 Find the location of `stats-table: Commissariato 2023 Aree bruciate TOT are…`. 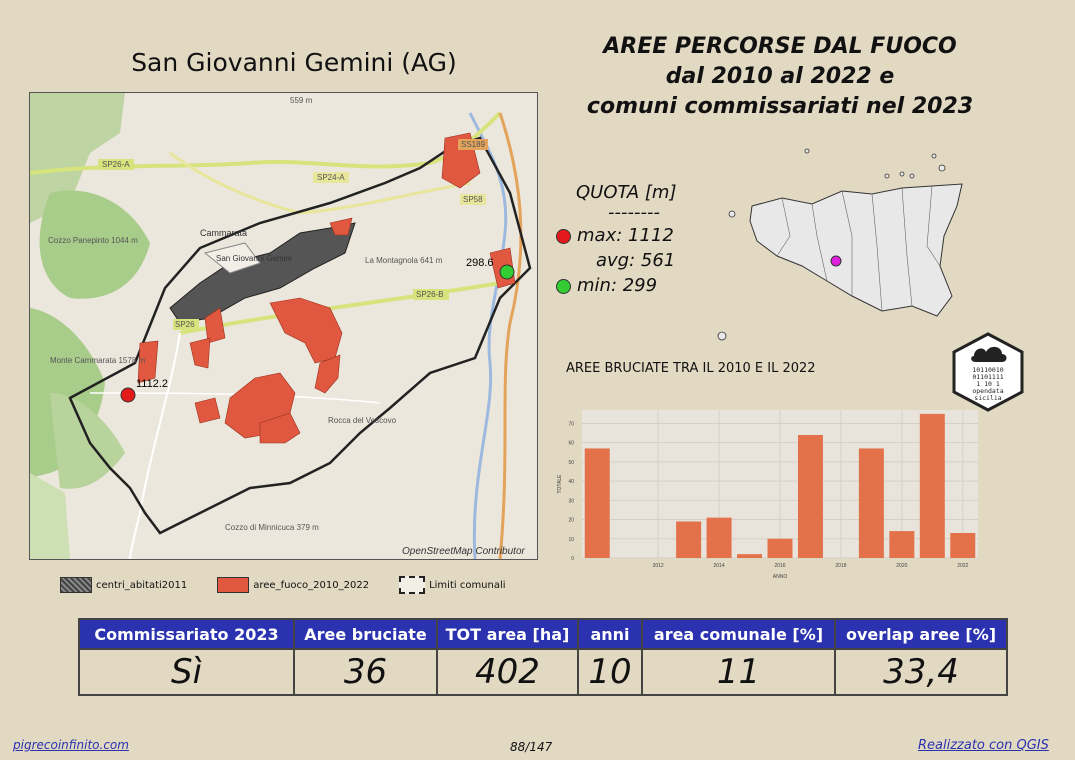

stats-table: Commissariato 2023 Aree bruciate TOT are… is located at coordinates (543, 657).